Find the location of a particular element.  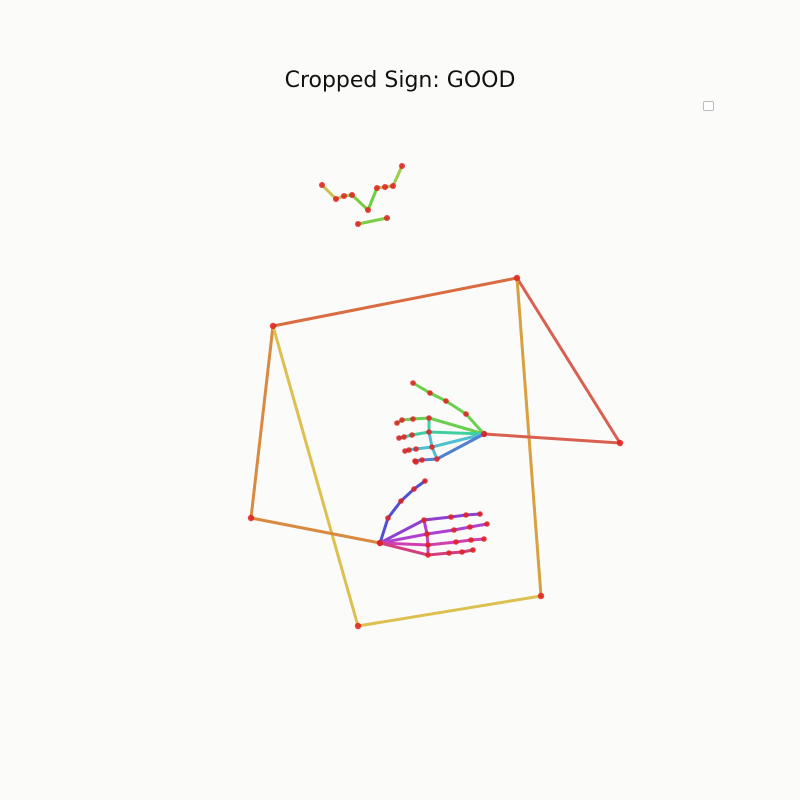

face-landmarks is located at coordinates (362, 195).